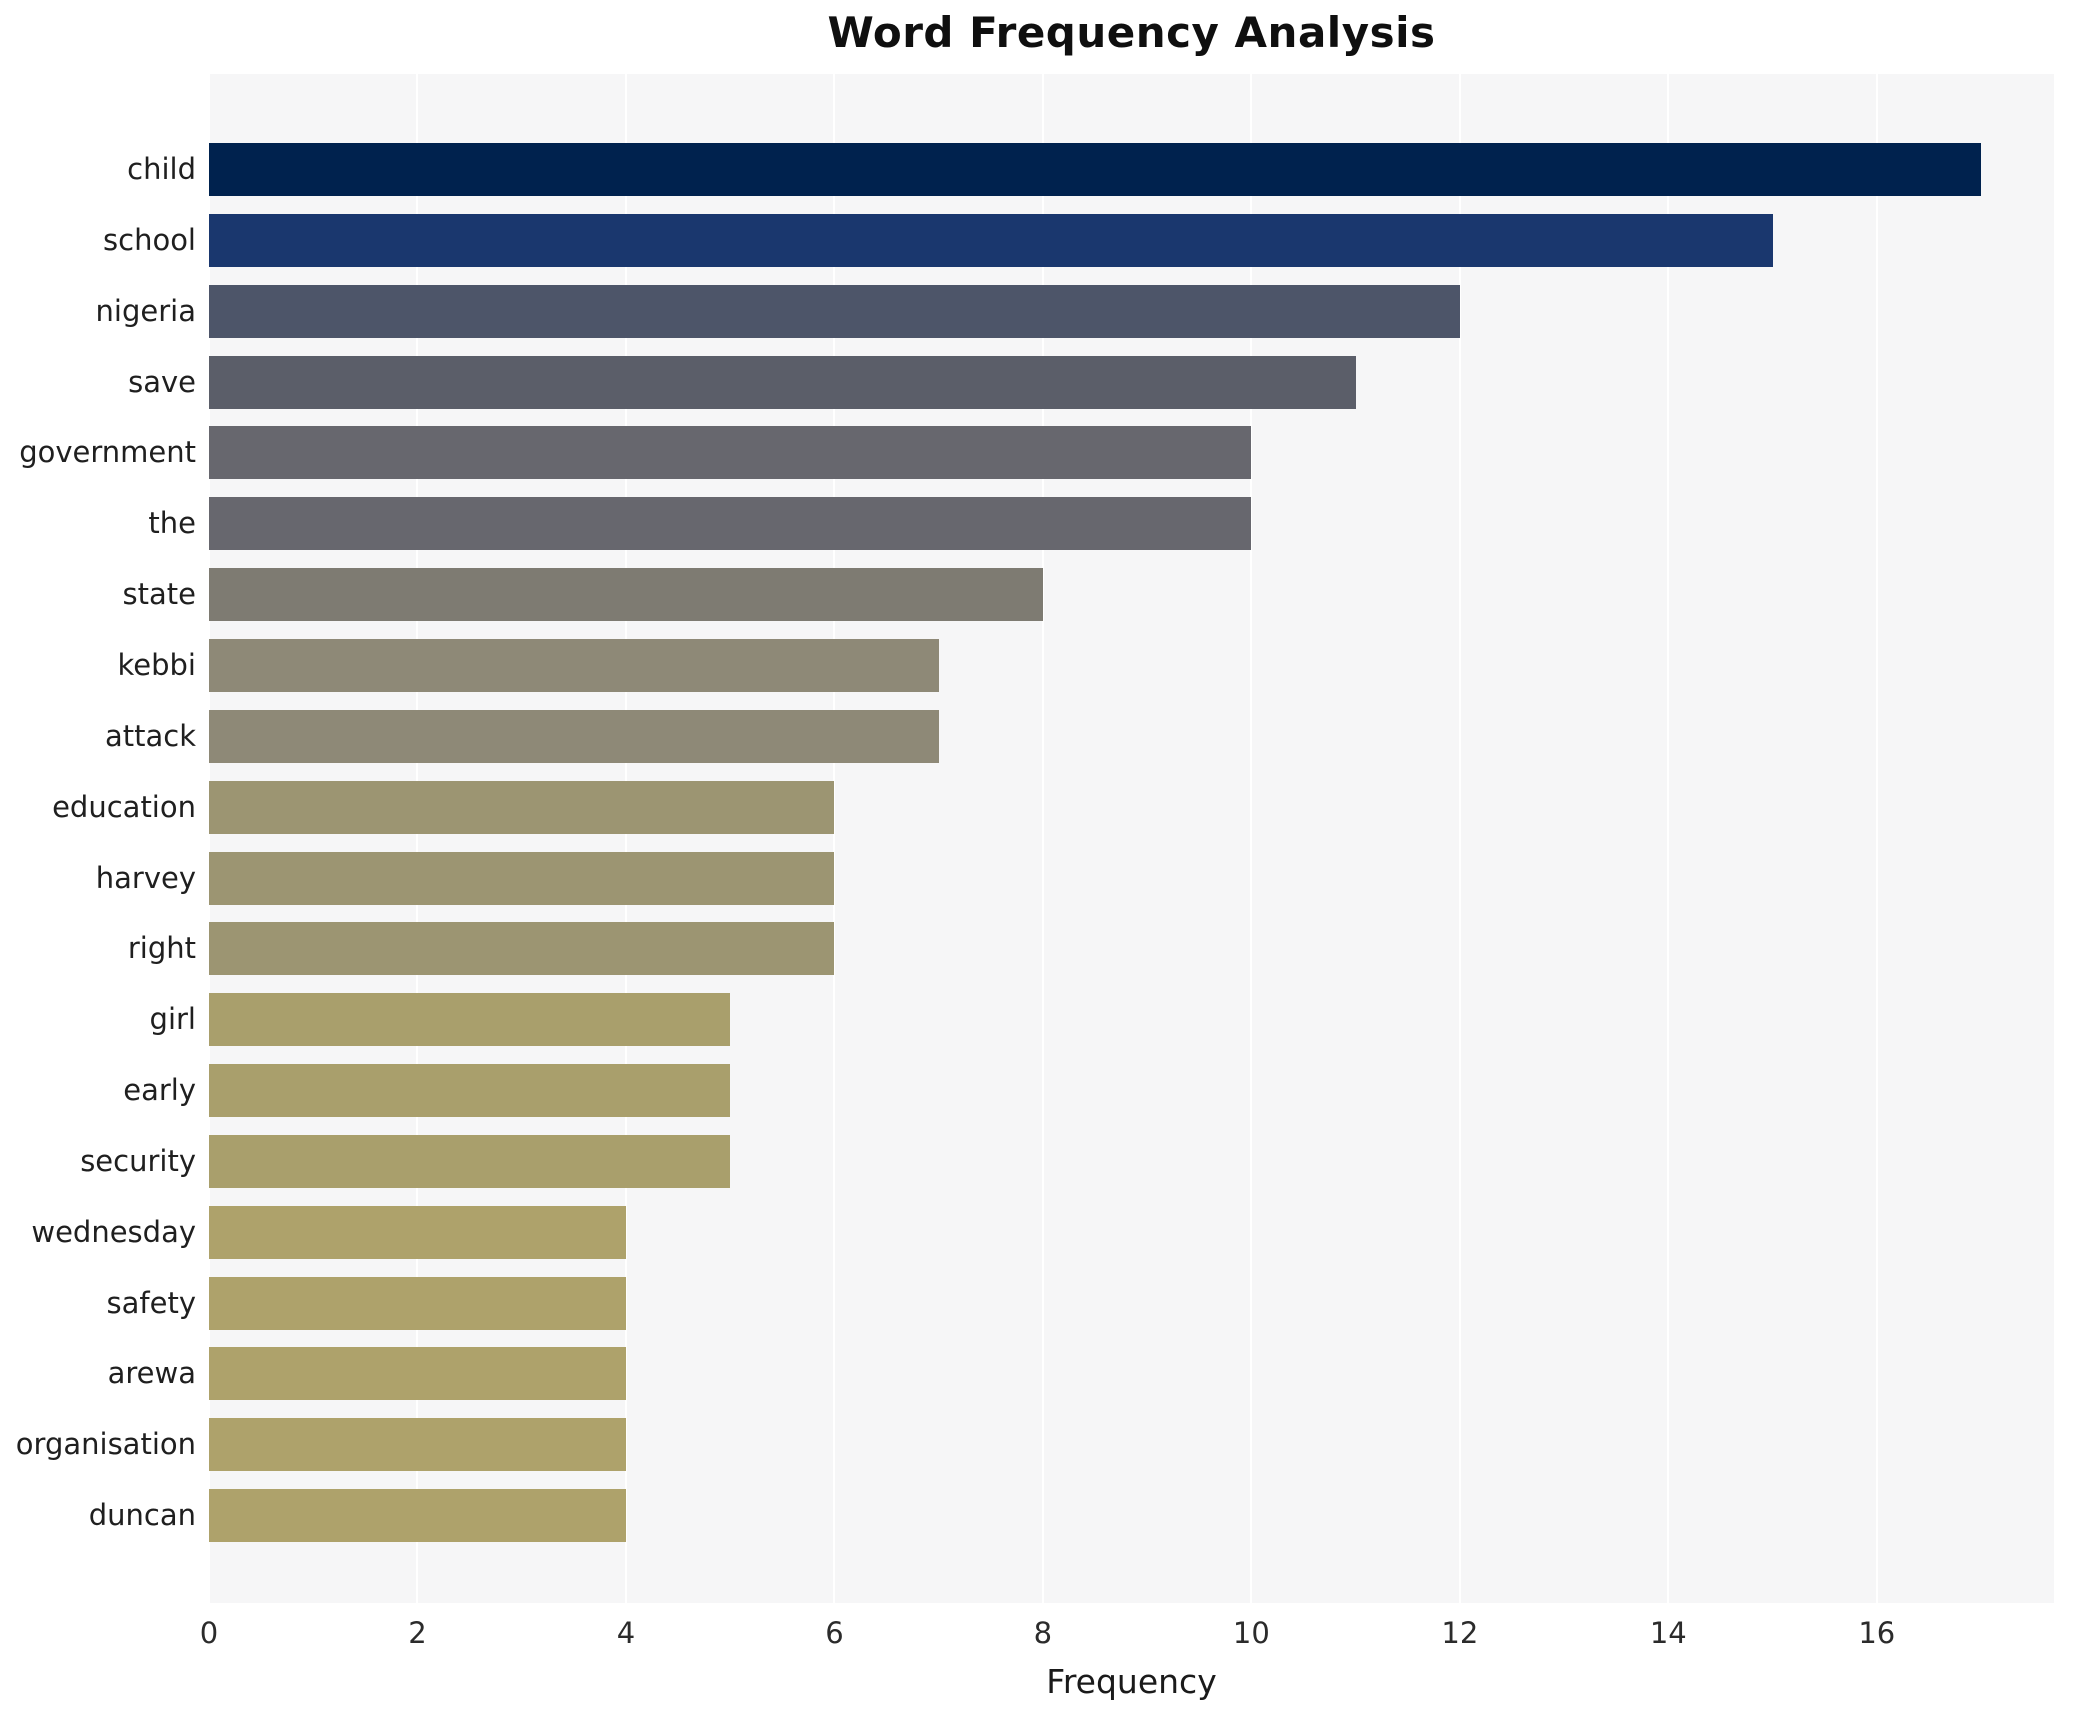 This screenshot has width=2091, height=1710. I want to click on bar-early, so click(470, 1091).